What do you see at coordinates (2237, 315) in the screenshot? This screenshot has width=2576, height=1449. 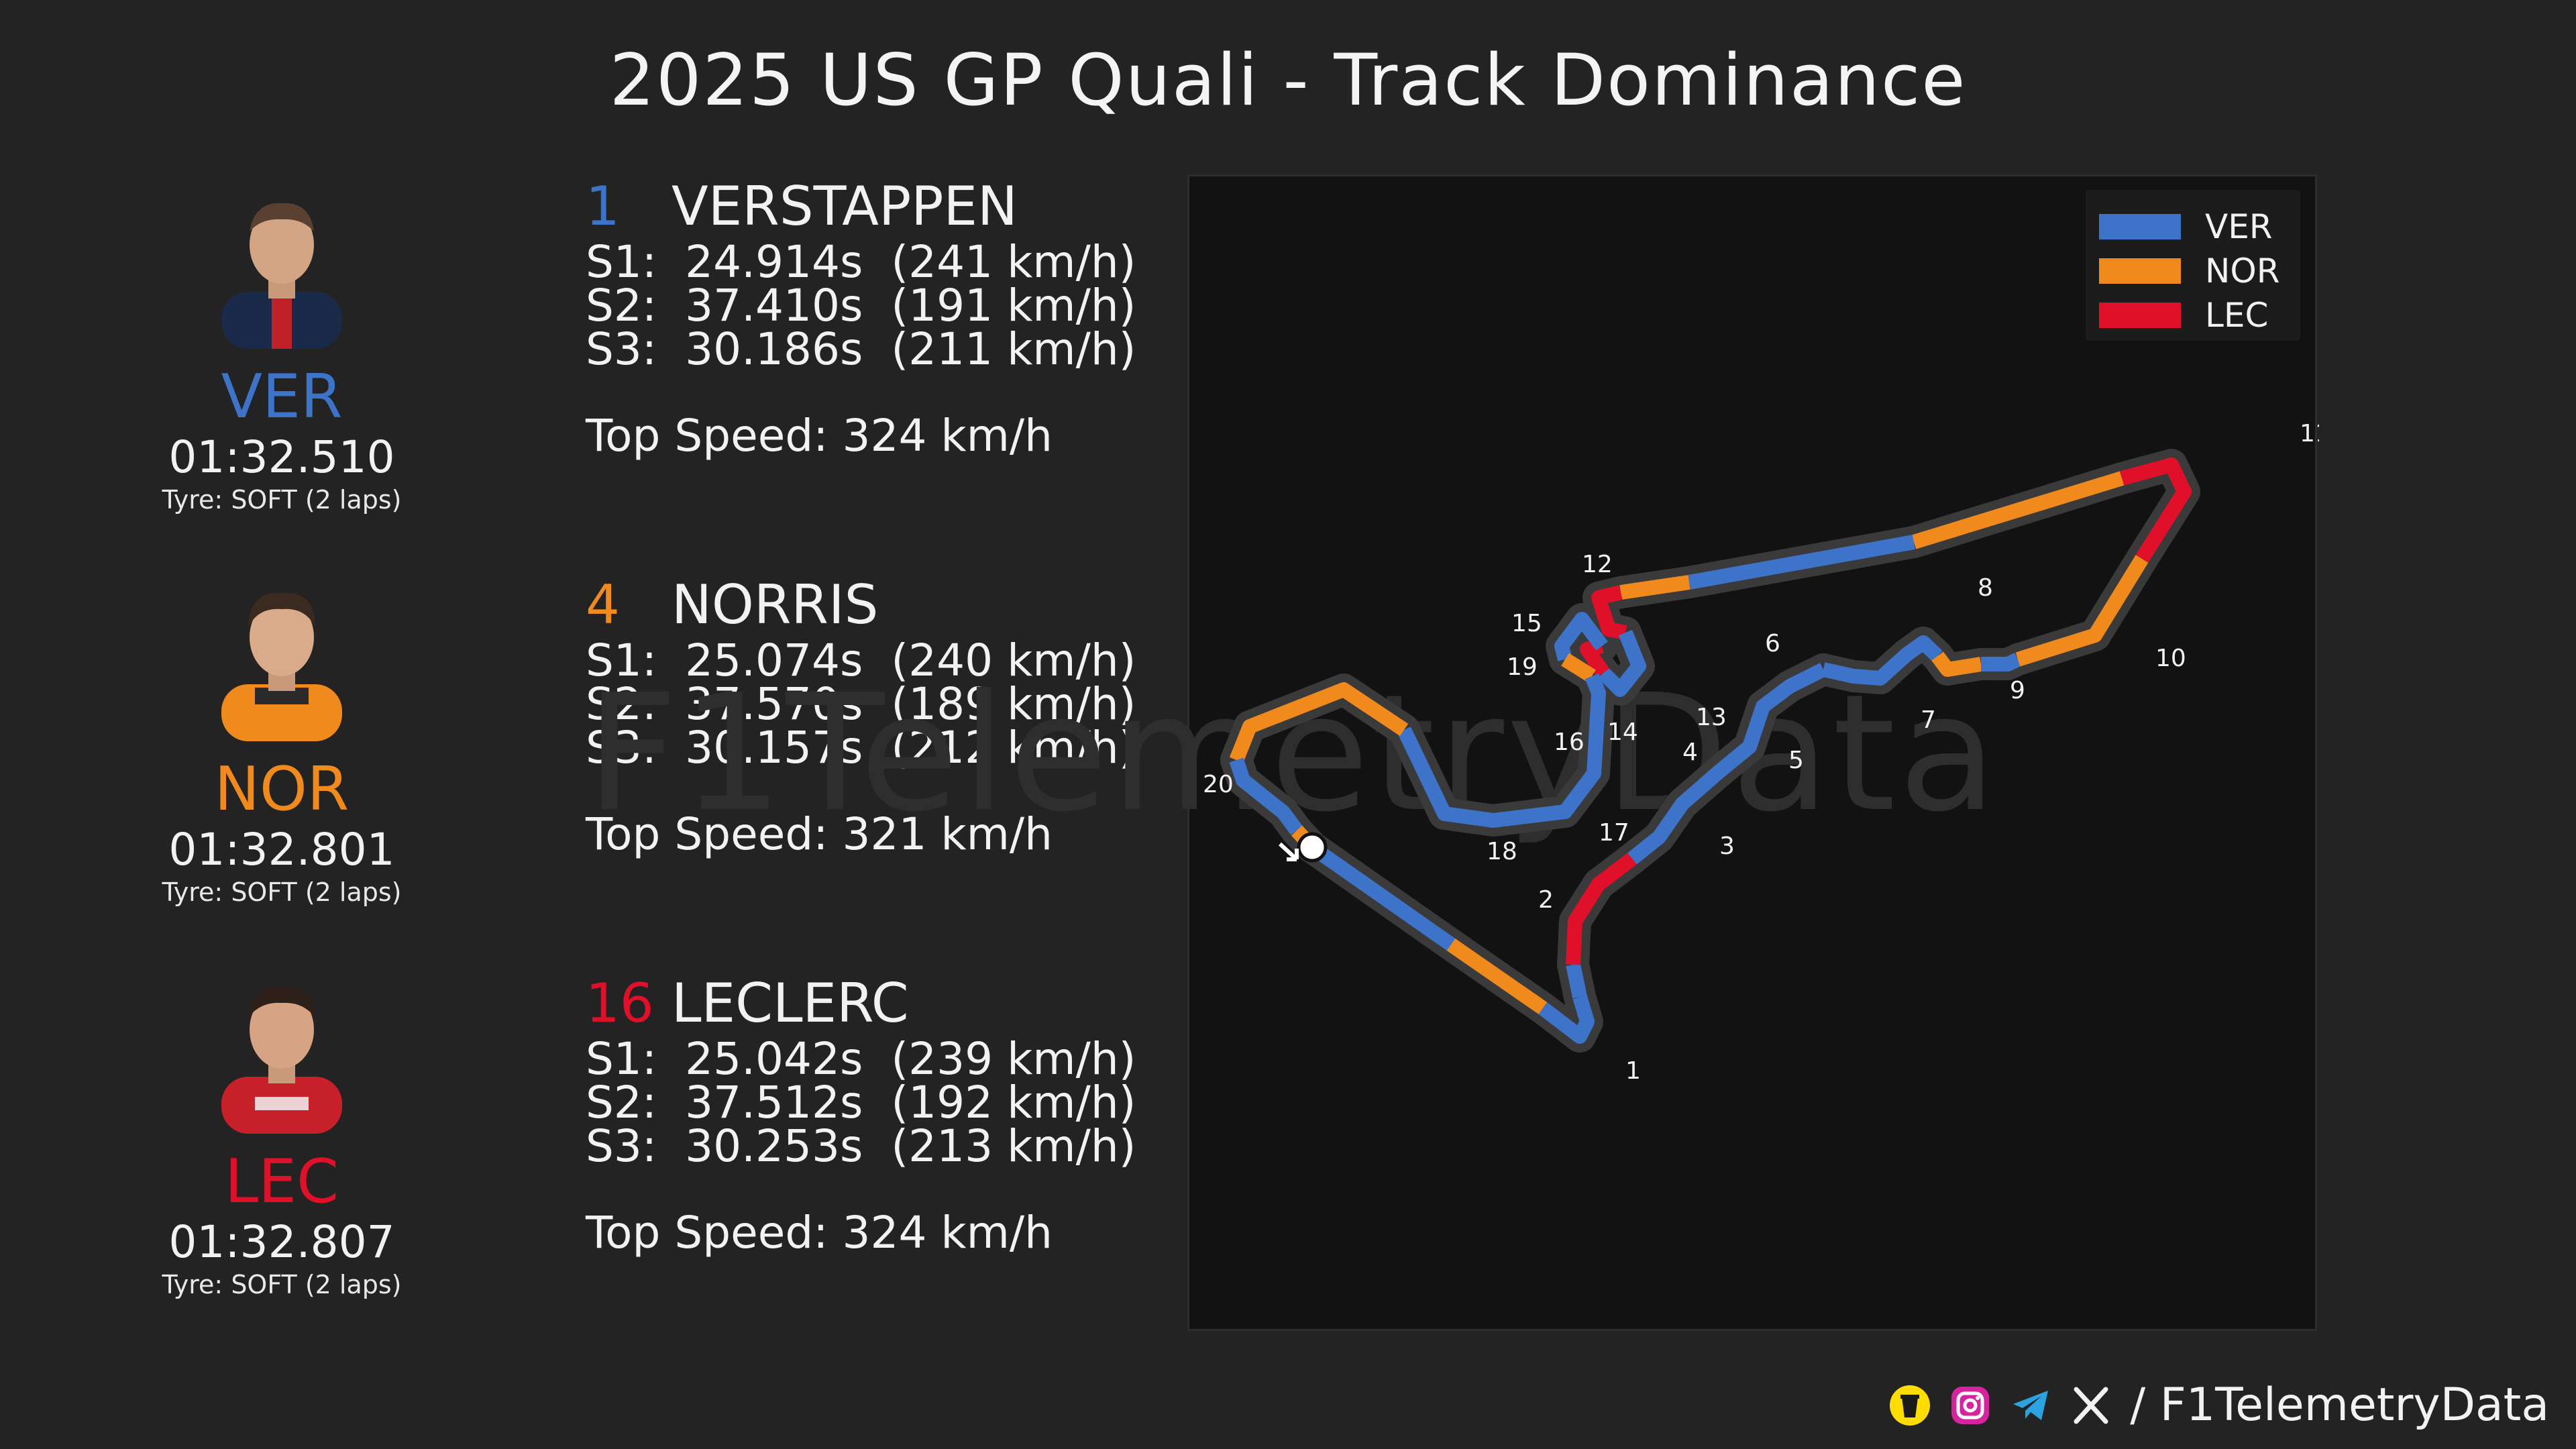 I see `legend-label: LEC` at bounding box center [2237, 315].